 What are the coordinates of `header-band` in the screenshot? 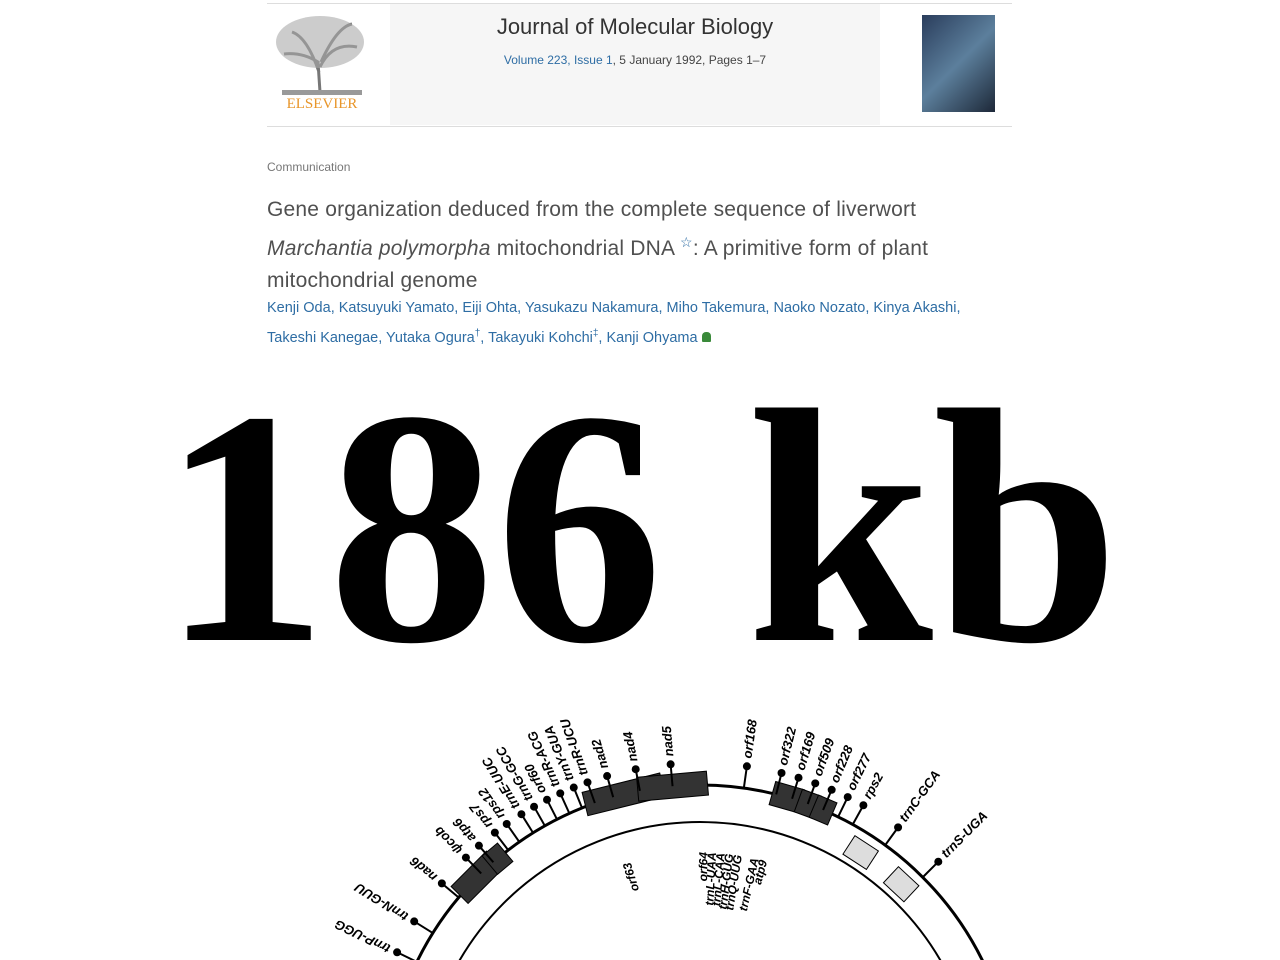 It's located at (635, 64).